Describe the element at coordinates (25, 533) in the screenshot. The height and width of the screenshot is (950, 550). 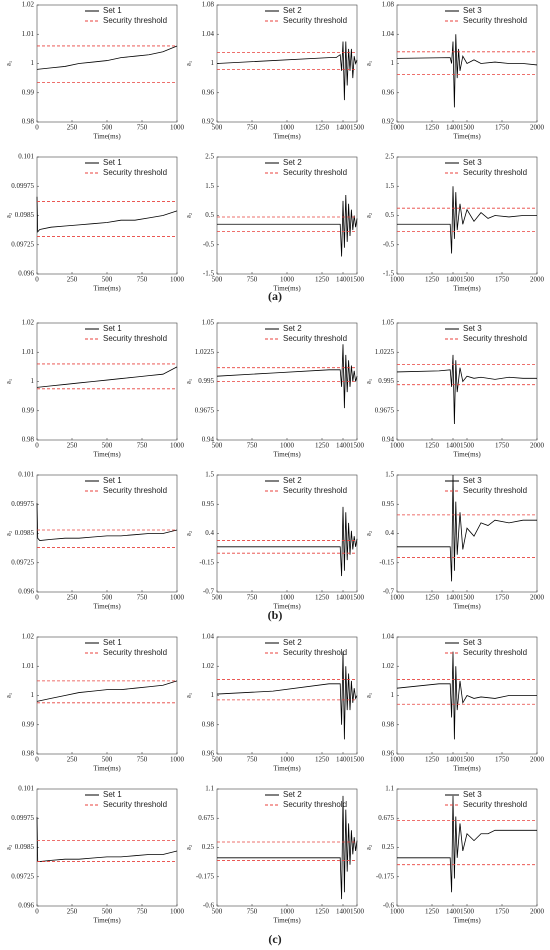
I see `y-tick-label: 0.0985` at that location.